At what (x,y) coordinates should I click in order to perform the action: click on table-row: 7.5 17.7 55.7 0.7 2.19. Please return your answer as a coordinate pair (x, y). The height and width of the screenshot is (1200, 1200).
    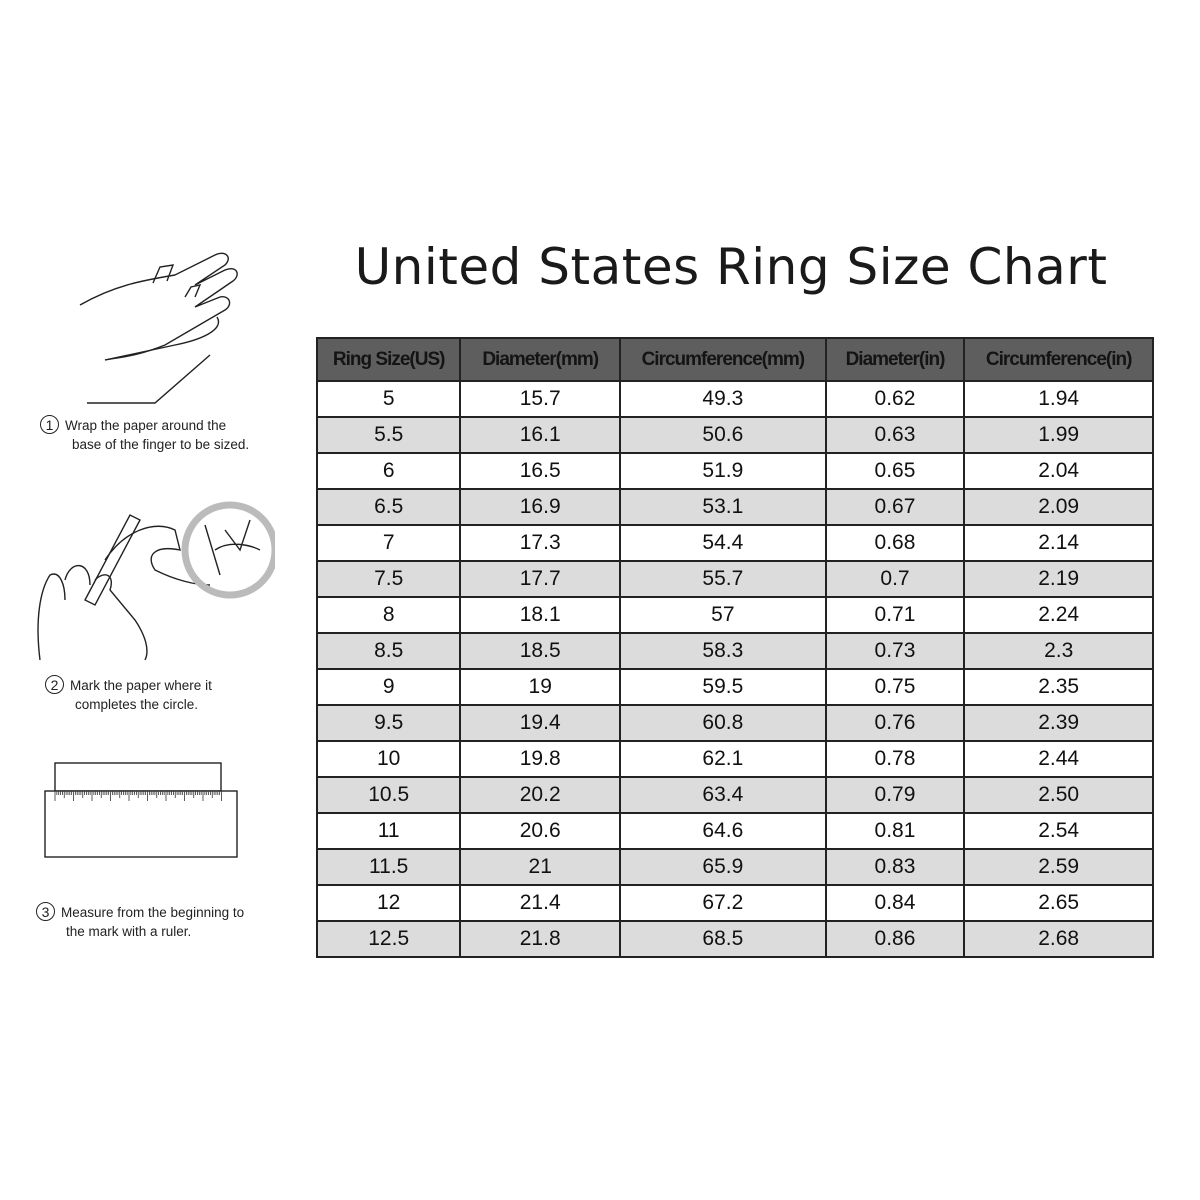
    Looking at the image, I should click on (734, 579).